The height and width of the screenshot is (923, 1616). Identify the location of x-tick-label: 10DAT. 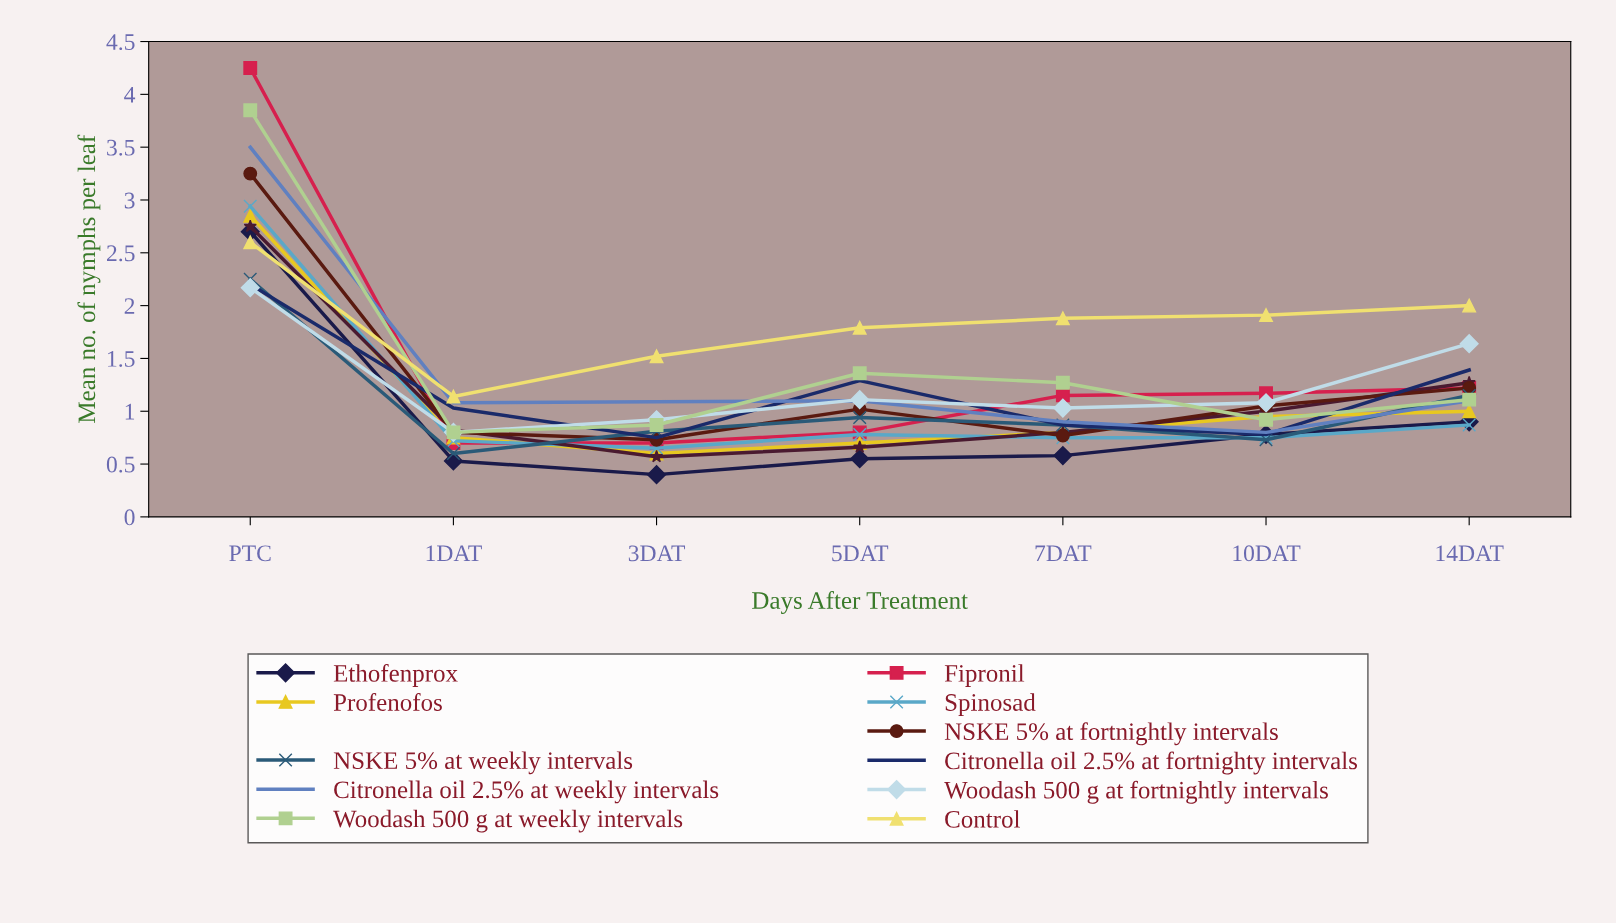
(1267, 553).